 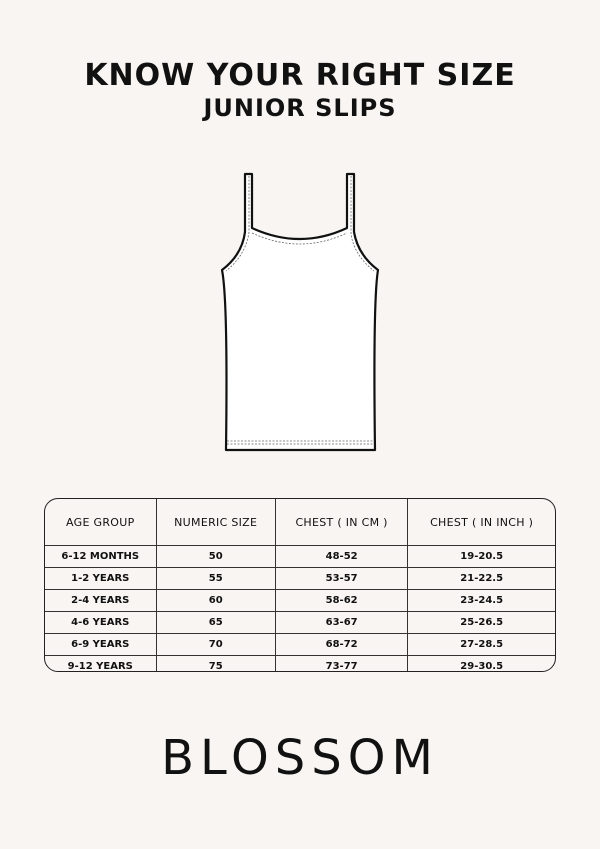 I want to click on table-cell: 25-26.5, so click(x=481, y=622).